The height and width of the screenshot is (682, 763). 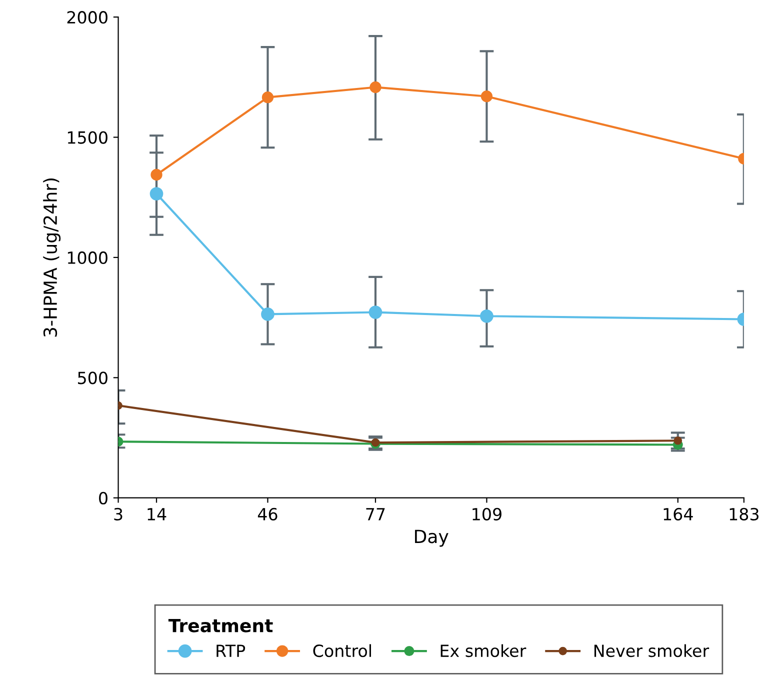 What do you see at coordinates (118, 514) in the screenshot?
I see `x-tick-label: 3` at bounding box center [118, 514].